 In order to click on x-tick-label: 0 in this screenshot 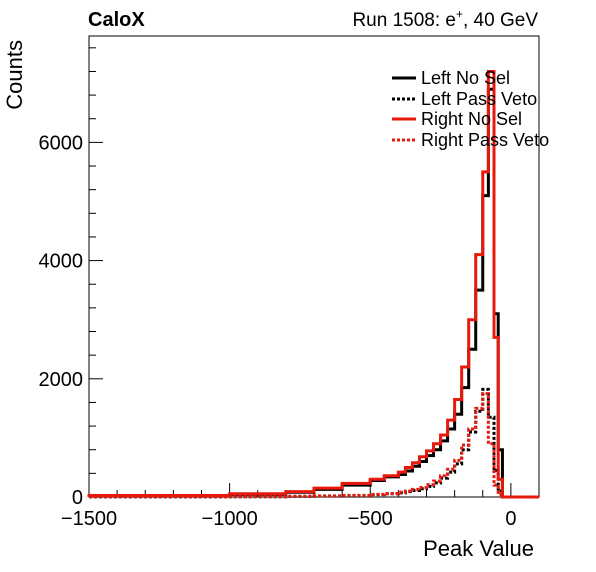, I will do `click(510, 519)`.